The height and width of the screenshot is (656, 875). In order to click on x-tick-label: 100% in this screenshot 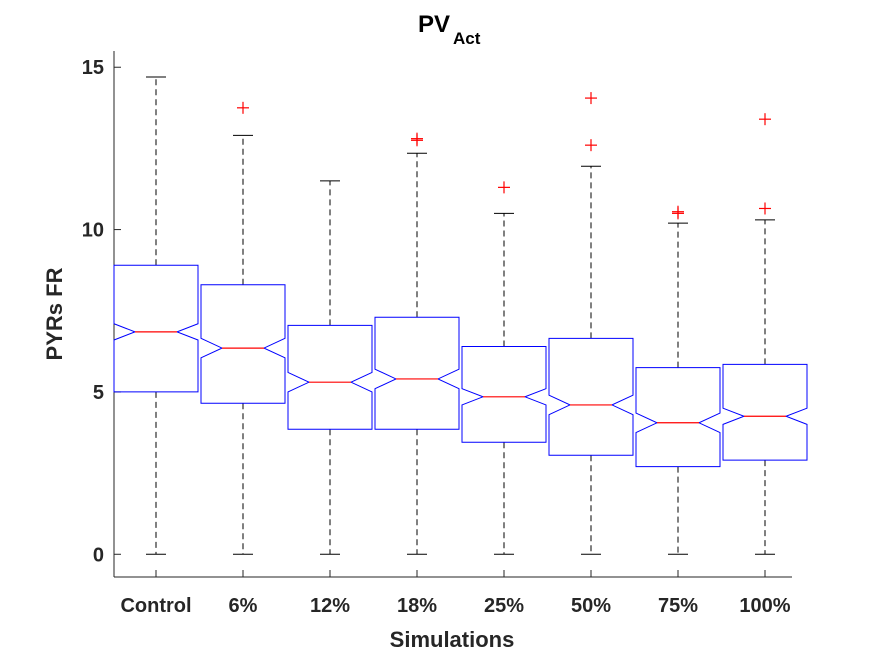, I will do `click(764, 606)`.